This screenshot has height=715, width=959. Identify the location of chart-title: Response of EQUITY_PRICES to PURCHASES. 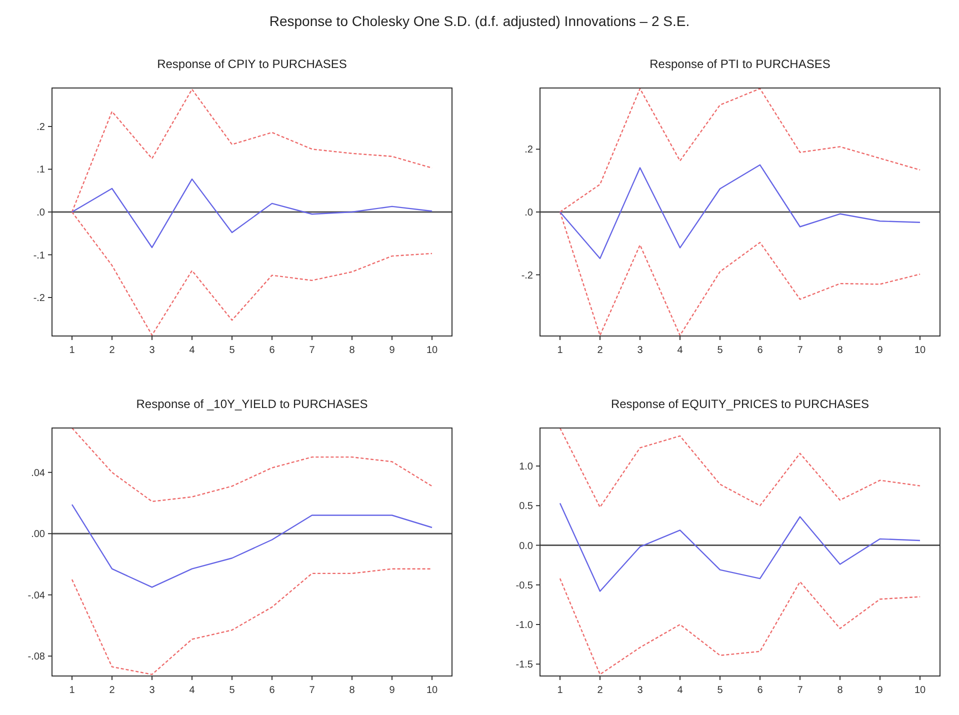
(740, 404).